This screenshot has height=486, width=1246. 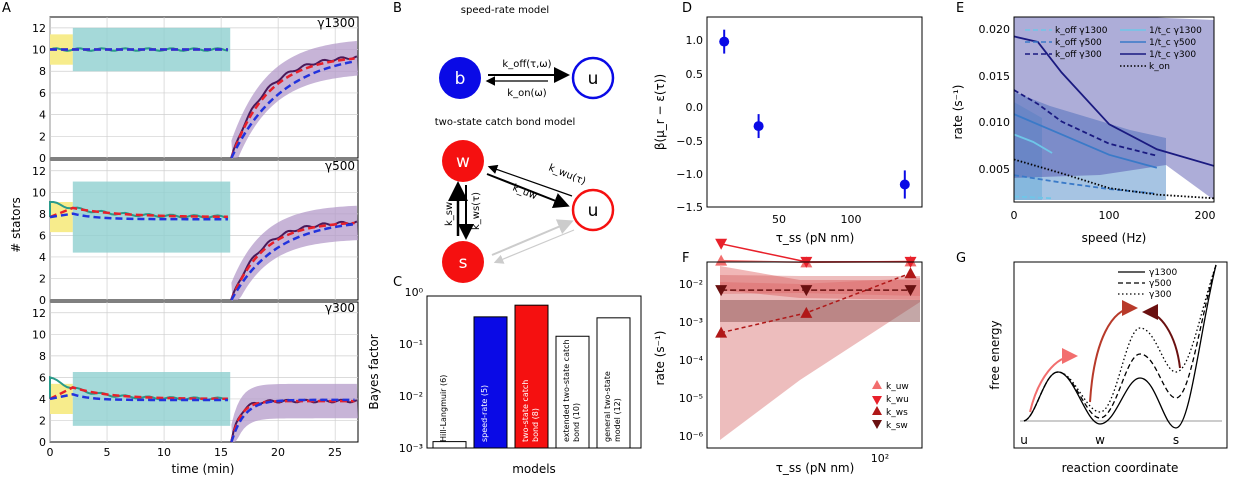 I want to click on panel-letter-c: C, so click(x=397, y=282).